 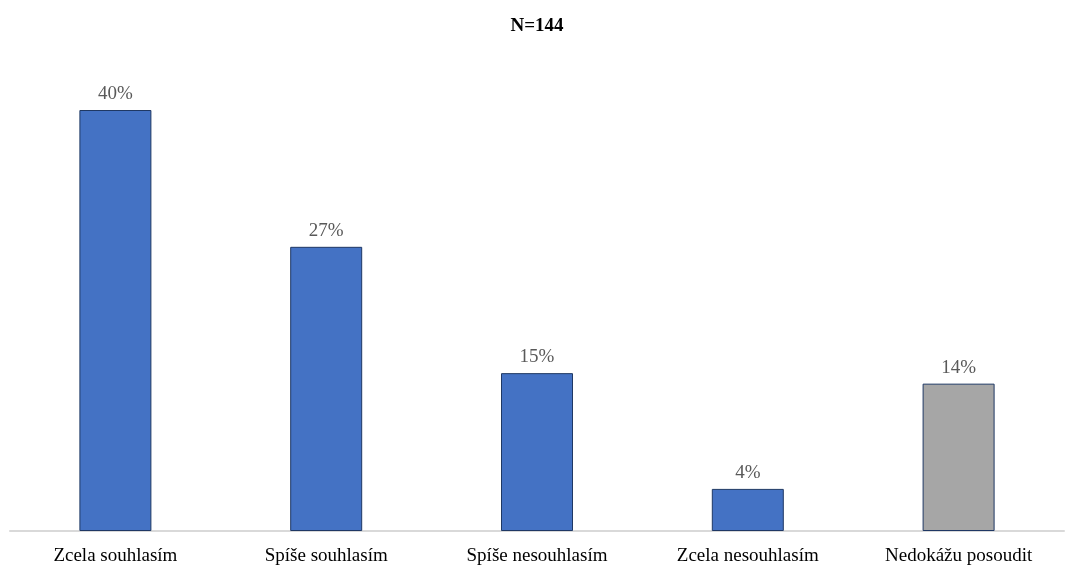 What do you see at coordinates (537, 356) in the screenshot?
I see `data-label: 15%` at bounding box center [537, 356].